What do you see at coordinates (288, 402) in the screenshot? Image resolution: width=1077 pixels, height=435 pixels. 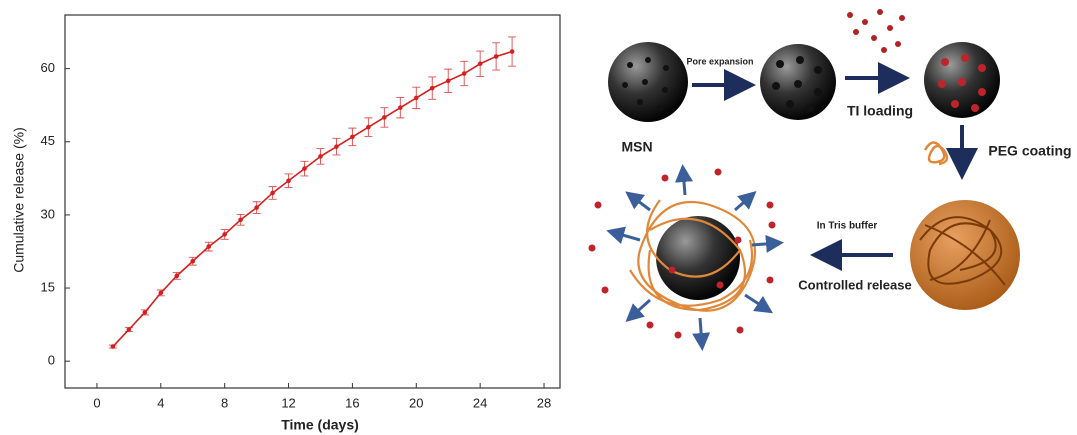 I see `x-tick-label: 12` at bounding box center [288, 402].